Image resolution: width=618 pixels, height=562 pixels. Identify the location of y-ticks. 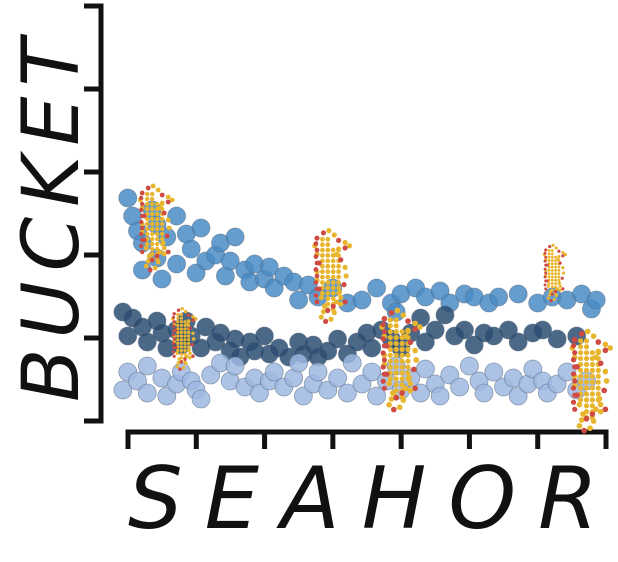
(92, 213).